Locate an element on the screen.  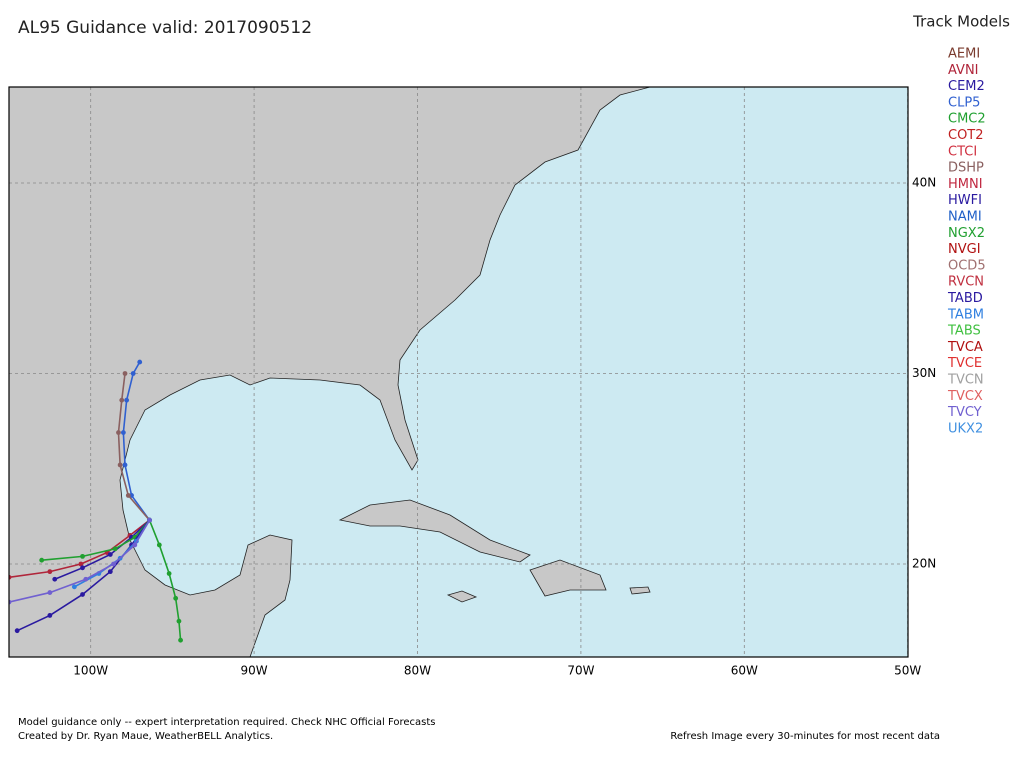
lon-label: 90W is located at coordinates (254, 671).